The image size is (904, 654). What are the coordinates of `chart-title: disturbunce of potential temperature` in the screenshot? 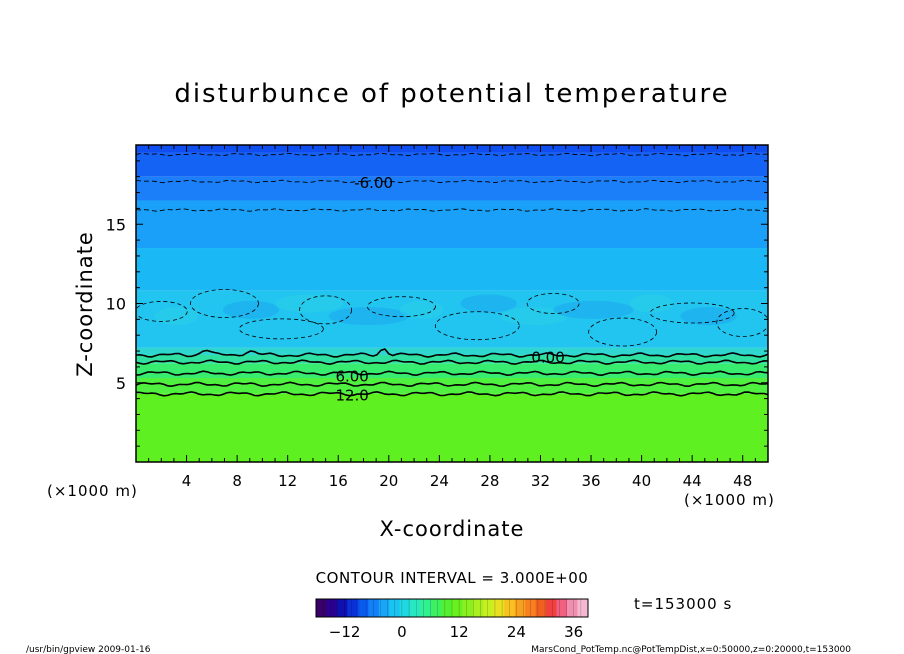 It's located at (451, 94).